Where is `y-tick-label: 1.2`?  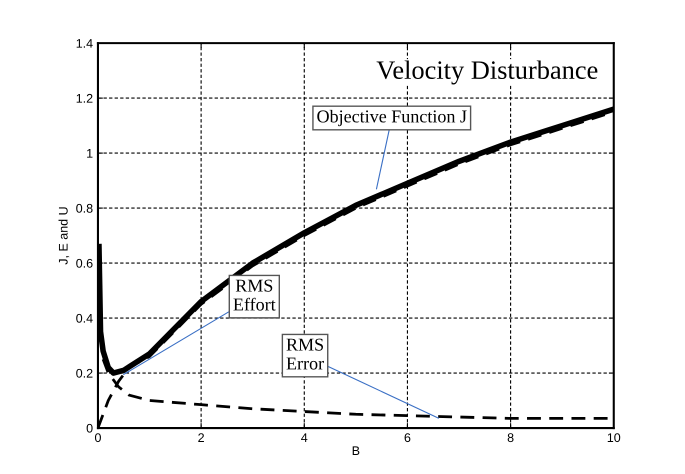 y-tick-label: 1.2 is located at coordinates (84, 98).